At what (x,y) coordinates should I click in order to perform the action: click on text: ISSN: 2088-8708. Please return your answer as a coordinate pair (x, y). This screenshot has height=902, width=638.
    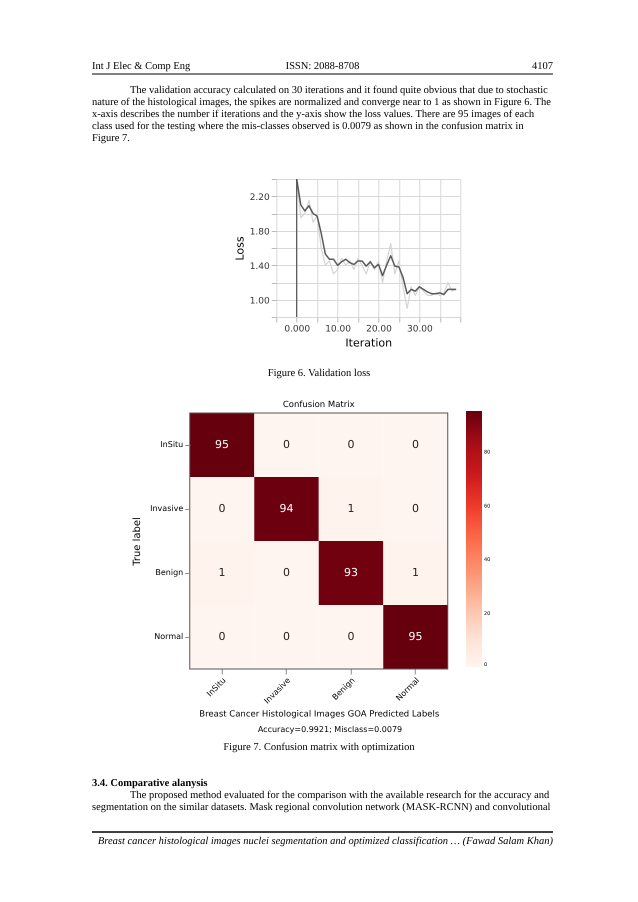
    Looking at the image, I should click on (323, 66).